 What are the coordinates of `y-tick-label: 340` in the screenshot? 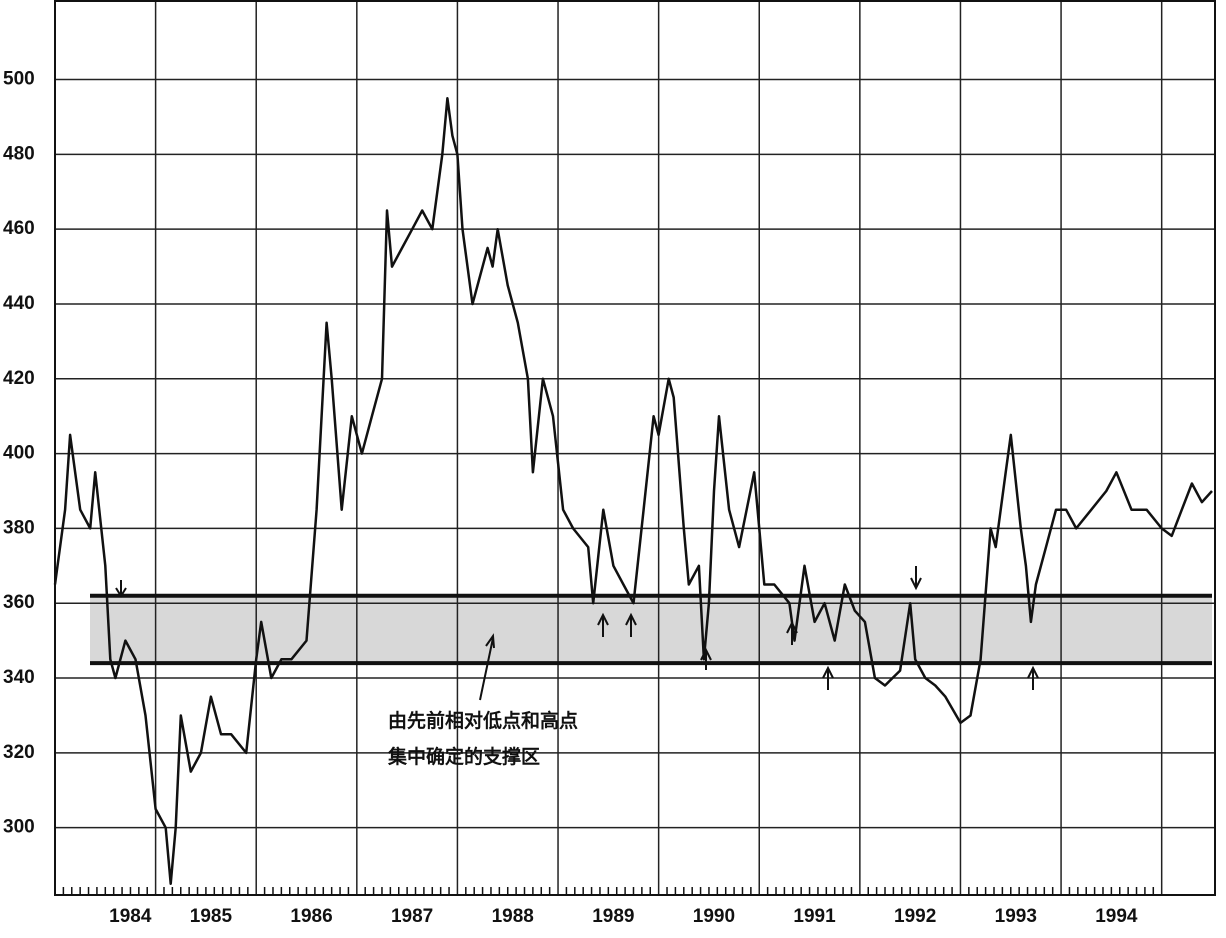 It's located at (19, 677).